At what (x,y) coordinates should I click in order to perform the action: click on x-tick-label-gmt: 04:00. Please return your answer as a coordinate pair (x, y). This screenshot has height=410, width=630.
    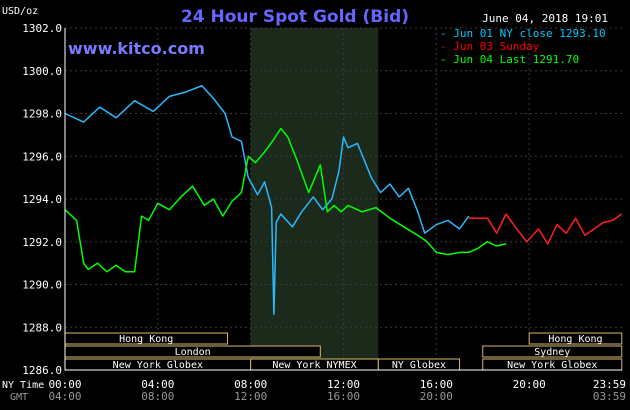
    Looking at the image, I should click on (64, 396).